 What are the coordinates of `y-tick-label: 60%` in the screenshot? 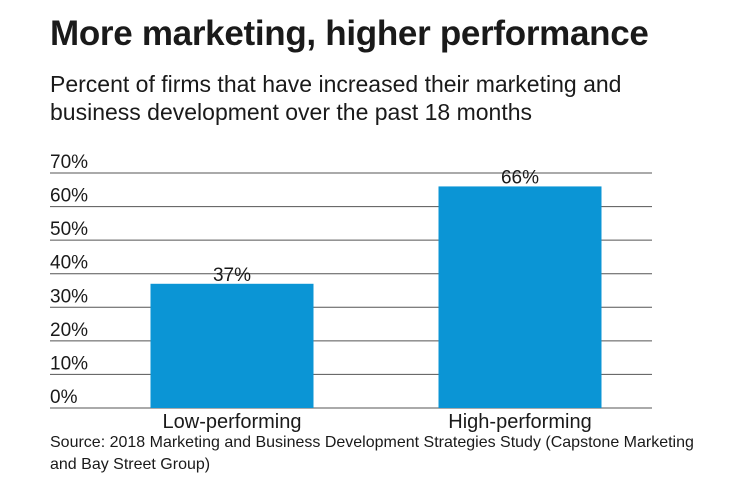 It's located at (69, 196).